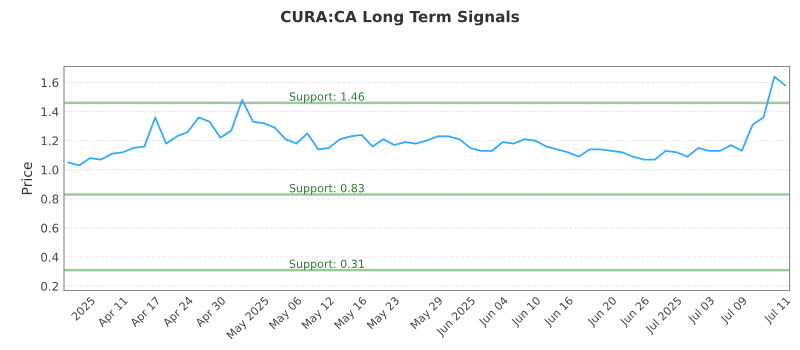 Image resolution: width=800 pixels, height=350 pixels. Describe the element at coordinates (701, 311) in the screenshot. I see `x-tick-label: Jul 03` at that location.